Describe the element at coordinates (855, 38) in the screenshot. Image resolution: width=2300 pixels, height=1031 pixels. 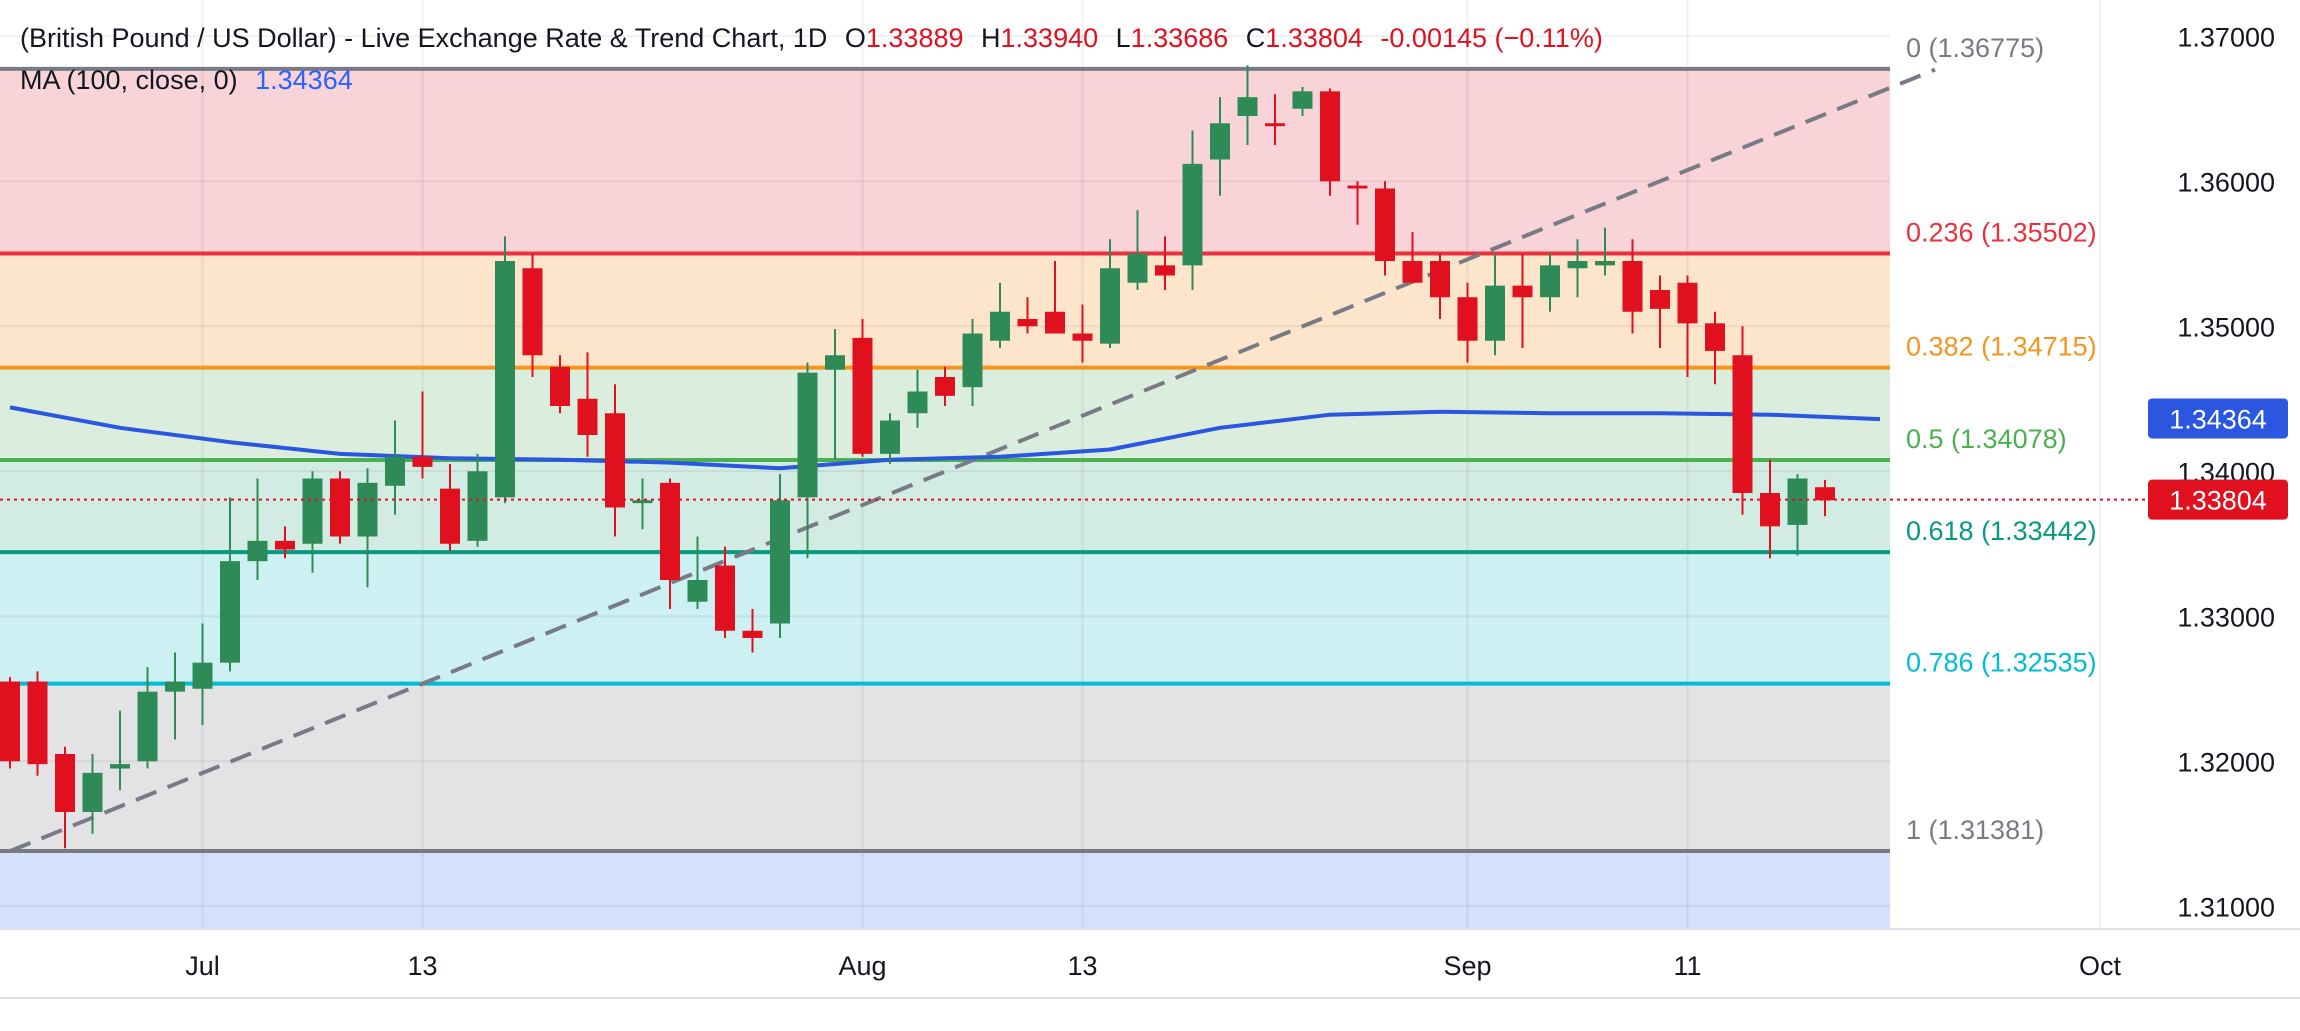
I see `open-label: O` at that location.